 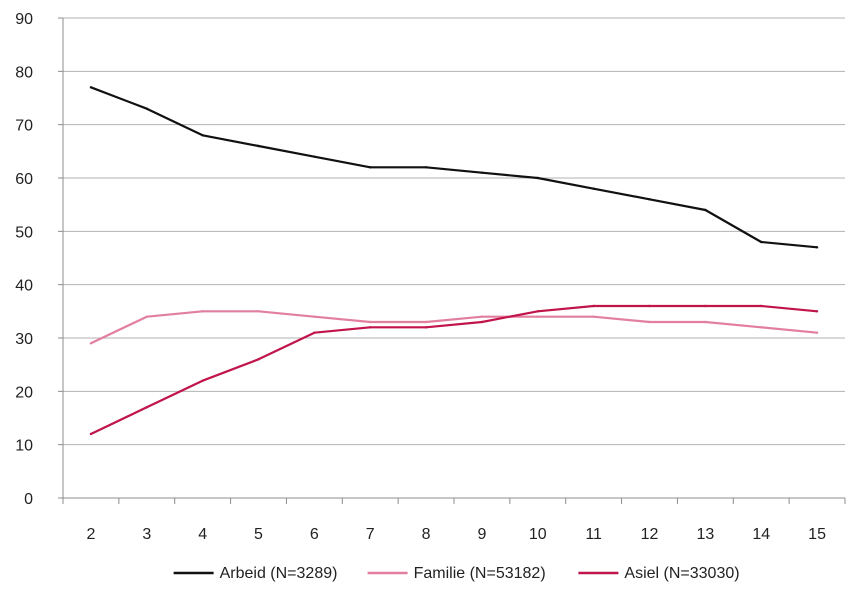 What do you see at coordinates (24, 339) in the screenshot?
I see `y-tick-label: 30` at bounding box center [24, 339].